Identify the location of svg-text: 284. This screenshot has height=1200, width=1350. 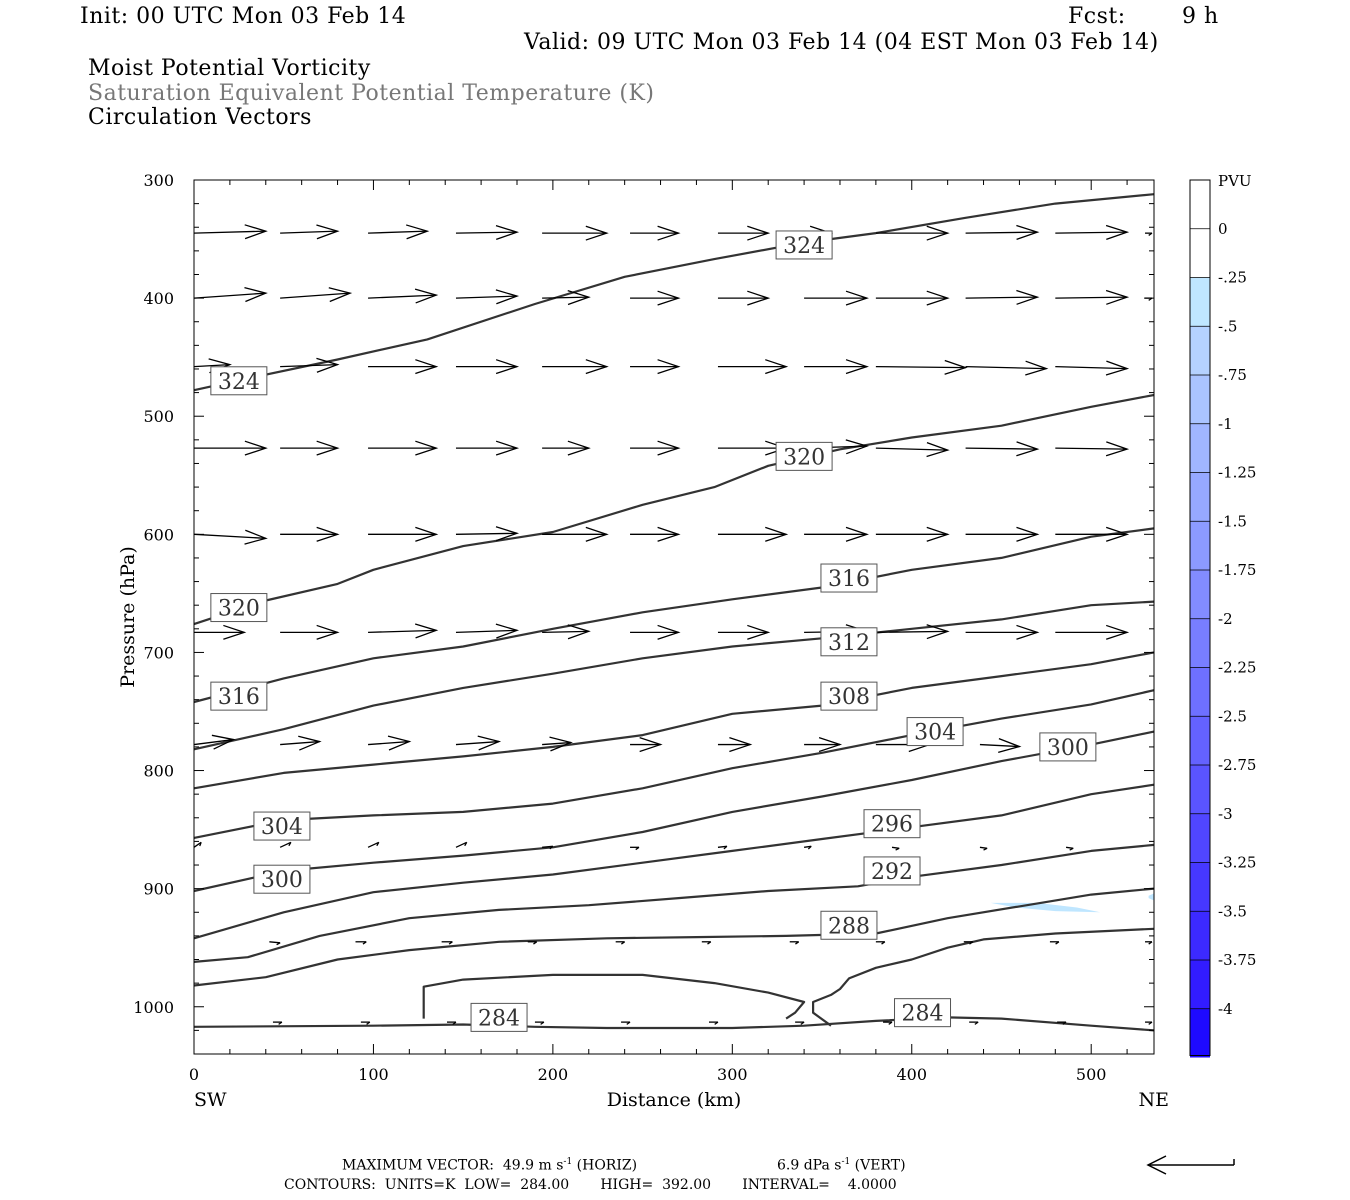
(499, 1018).